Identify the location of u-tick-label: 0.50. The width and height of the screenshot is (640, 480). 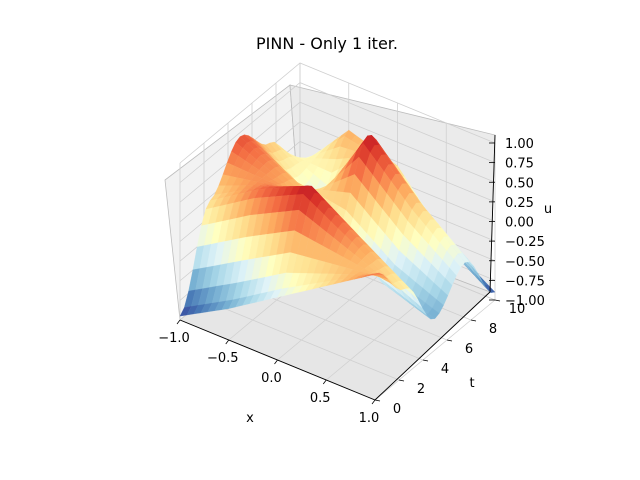
(519, 183).